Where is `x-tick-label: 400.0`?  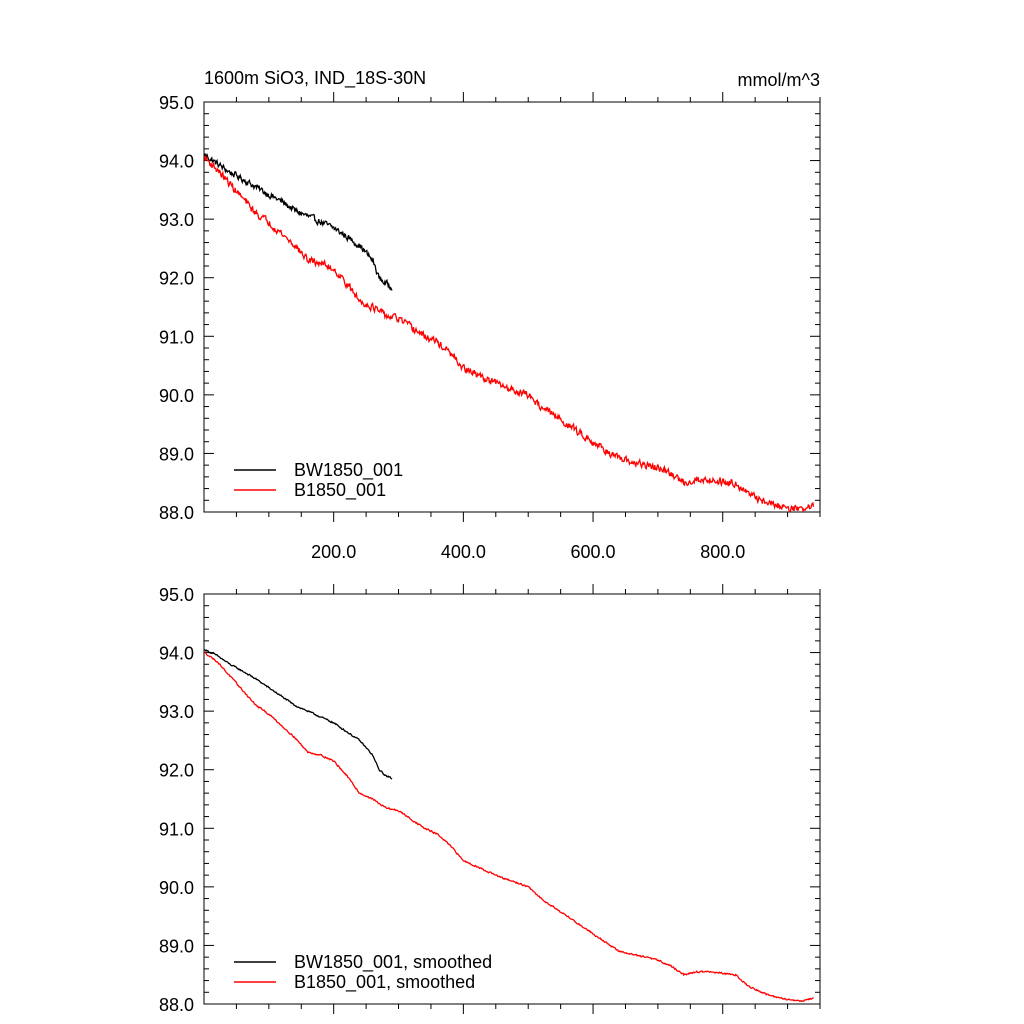 x-tick-label: 400.0 is located at coordinates (463, 552).